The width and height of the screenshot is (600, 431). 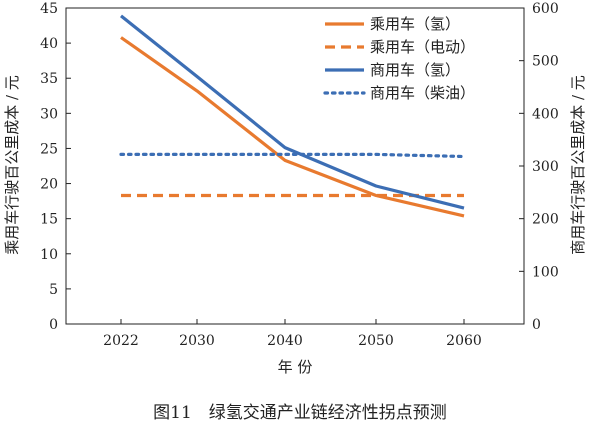 I want to click on right-tick-label: 200, so click(x=545, y=220).